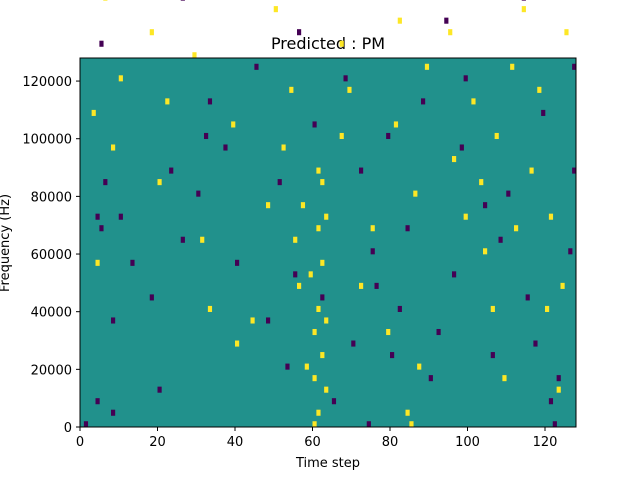 This screenshot has width=640, height=480. Describe the element at coordinates (80, 442) in the screenshot. I see `x-tick-label: 0` at that location.